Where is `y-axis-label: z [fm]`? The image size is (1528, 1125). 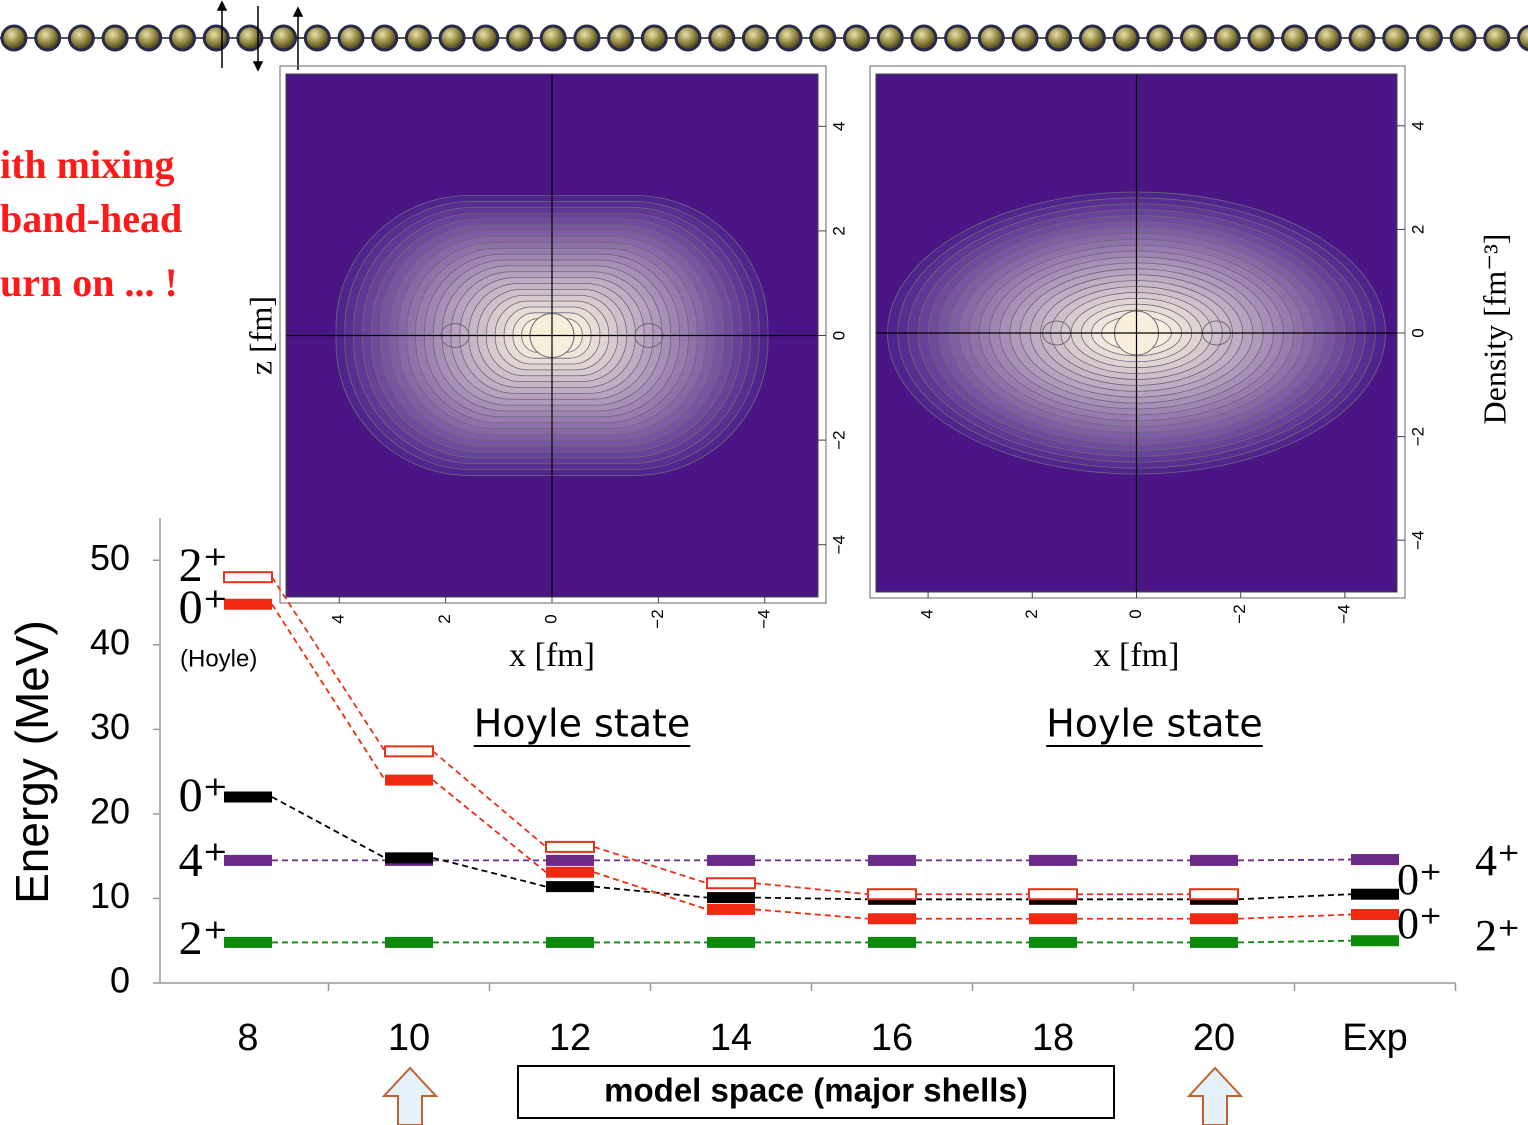
y-axis-label: z [fm] is located at coordinates (260, 335).